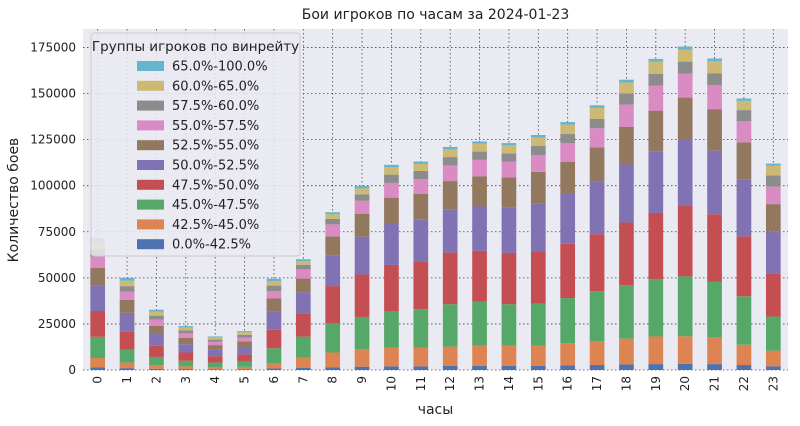 Image resolution: width=800 pixels, height=426 pixels. Describe the element at coordinates (53, 140) in the screenshot. I see `y-tick-label: 125000` at that location.